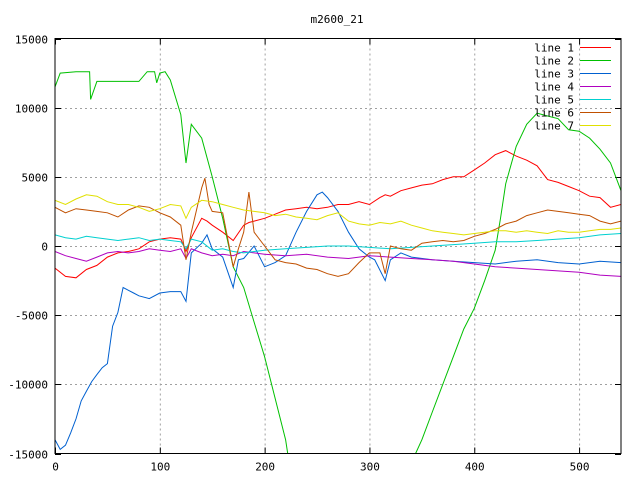  I want to click on x-tick-label: 400, so click(475, 467).